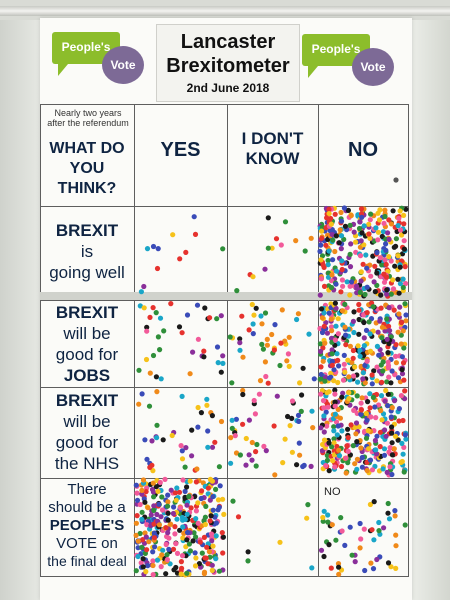 Image resolution: width=450 pixels, height=600 pixels. I want to click on row2-line2: will be, so click(87, 333).